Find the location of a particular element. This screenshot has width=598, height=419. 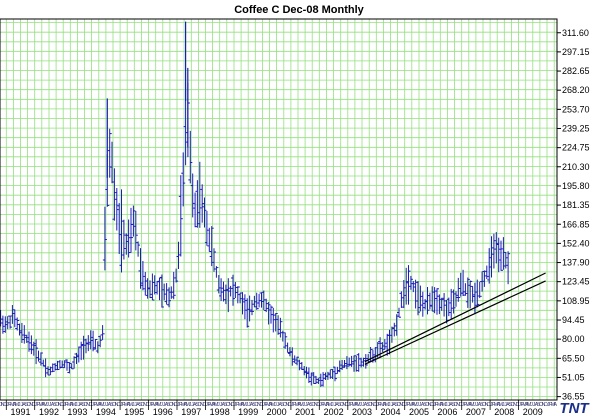

price-axis-label: 253.70 is located at coordinates (576, 109).